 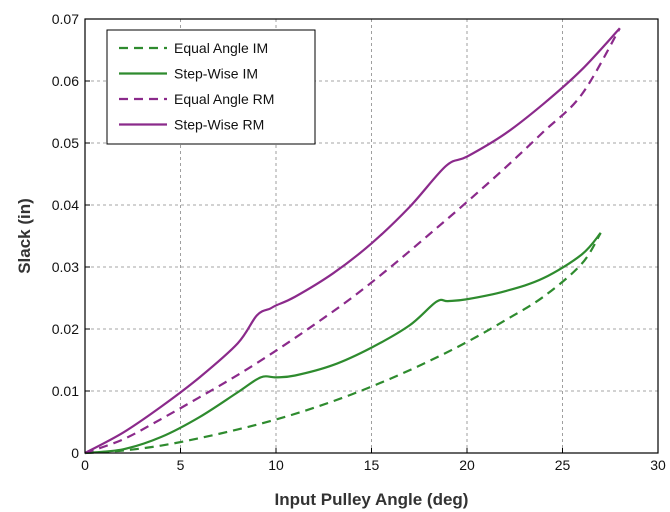 What do you see at coordinates (65, 205) in the screenshot?
I see `y-tick-label: 0.04` at bounding box center [65, 205].